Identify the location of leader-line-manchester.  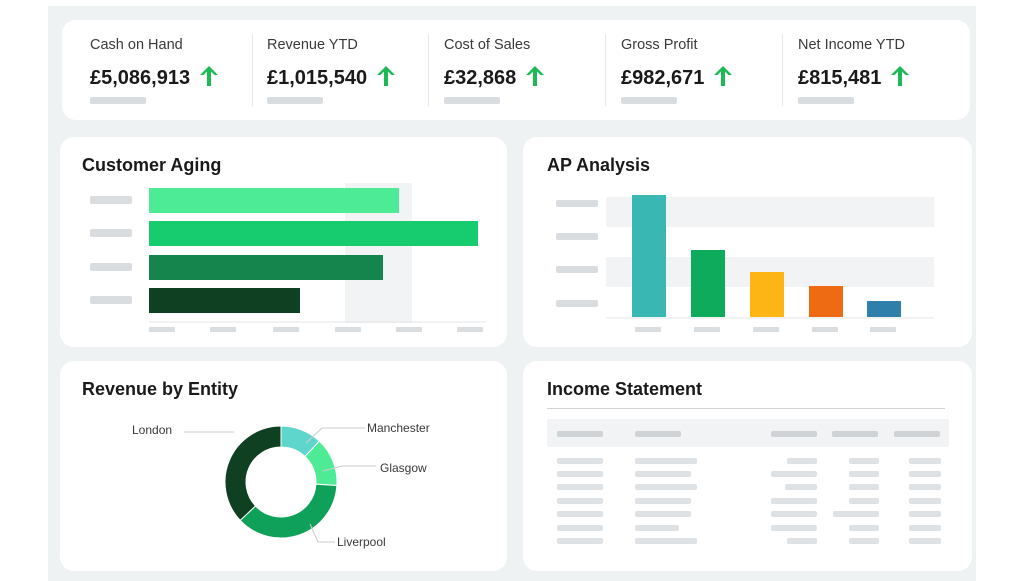
(335, 435).